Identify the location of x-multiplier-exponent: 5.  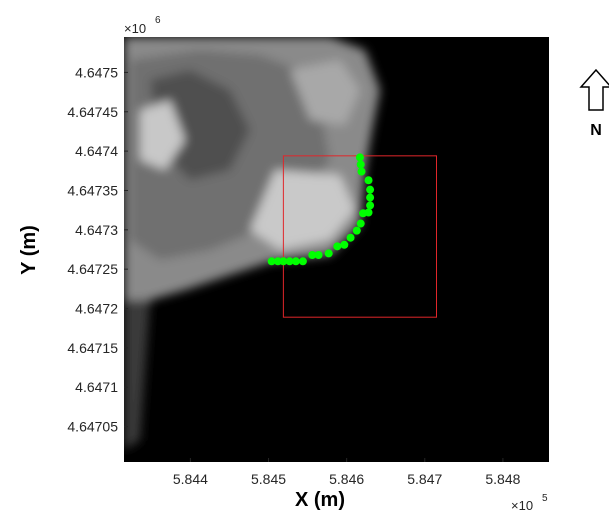
(545, 498).